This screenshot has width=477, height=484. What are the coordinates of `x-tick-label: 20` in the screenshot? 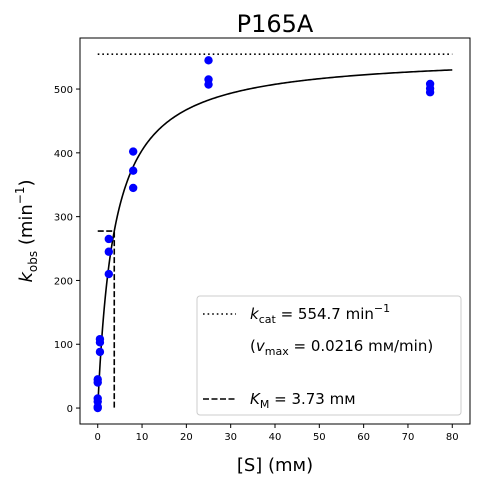 It's located at (186, 437).